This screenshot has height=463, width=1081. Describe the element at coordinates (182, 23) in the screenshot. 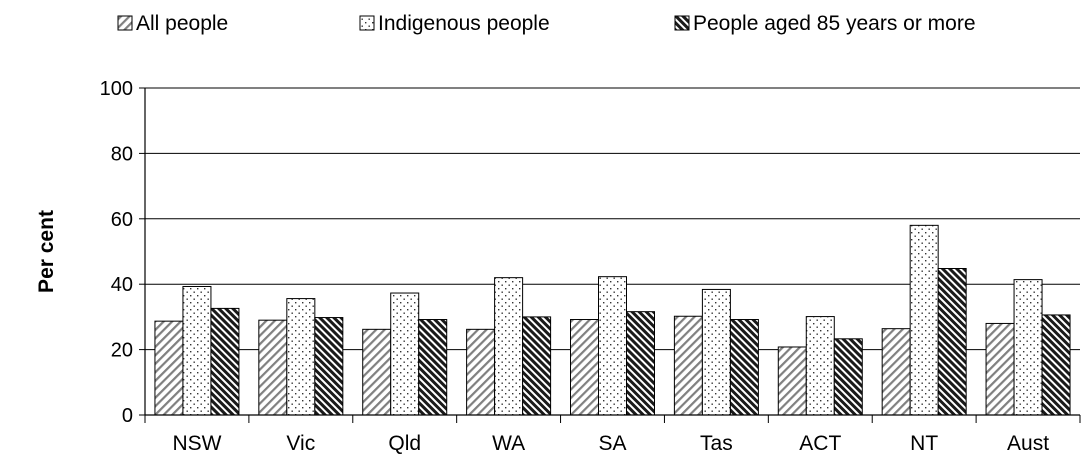

I see `legend-label: All people` at that location.